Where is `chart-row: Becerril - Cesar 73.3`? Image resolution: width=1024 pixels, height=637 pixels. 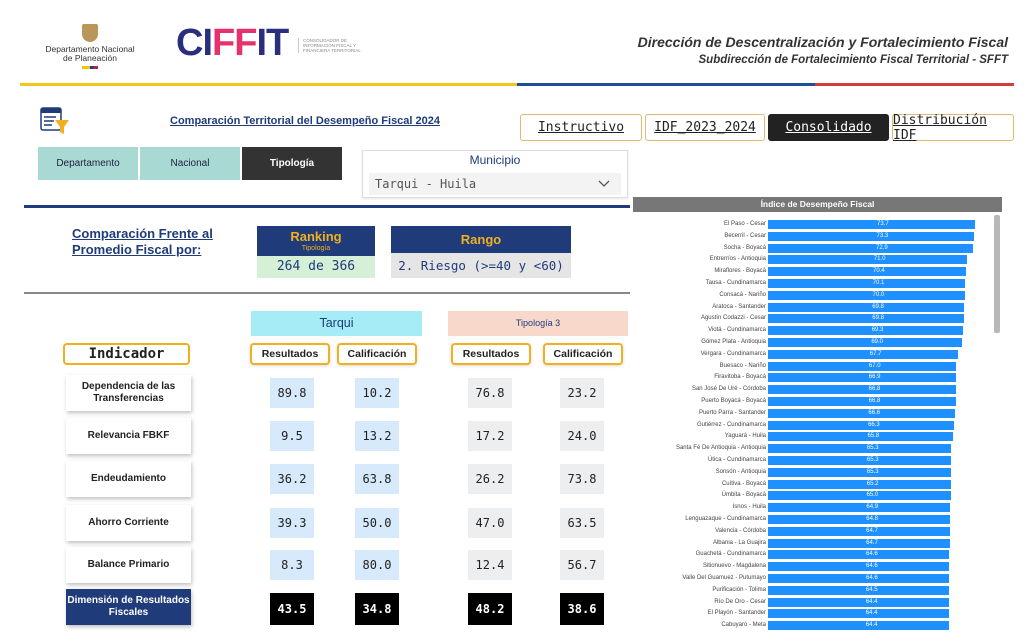 chart-row: Becerril - Cesar 73.3 is located at coordinates (818, 236).